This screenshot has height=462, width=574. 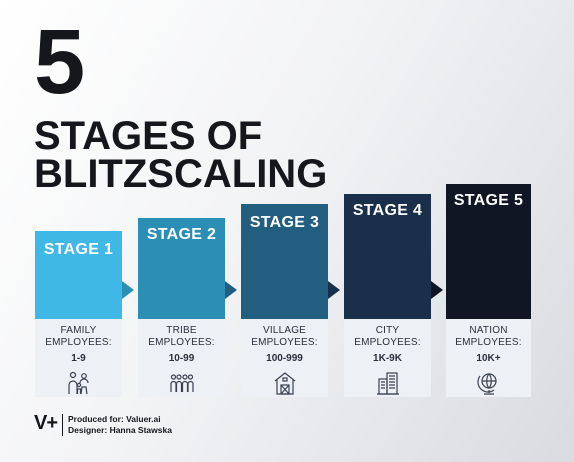 I want to click on stage-1-block: STAGE 1, so click(x=78, y=276).